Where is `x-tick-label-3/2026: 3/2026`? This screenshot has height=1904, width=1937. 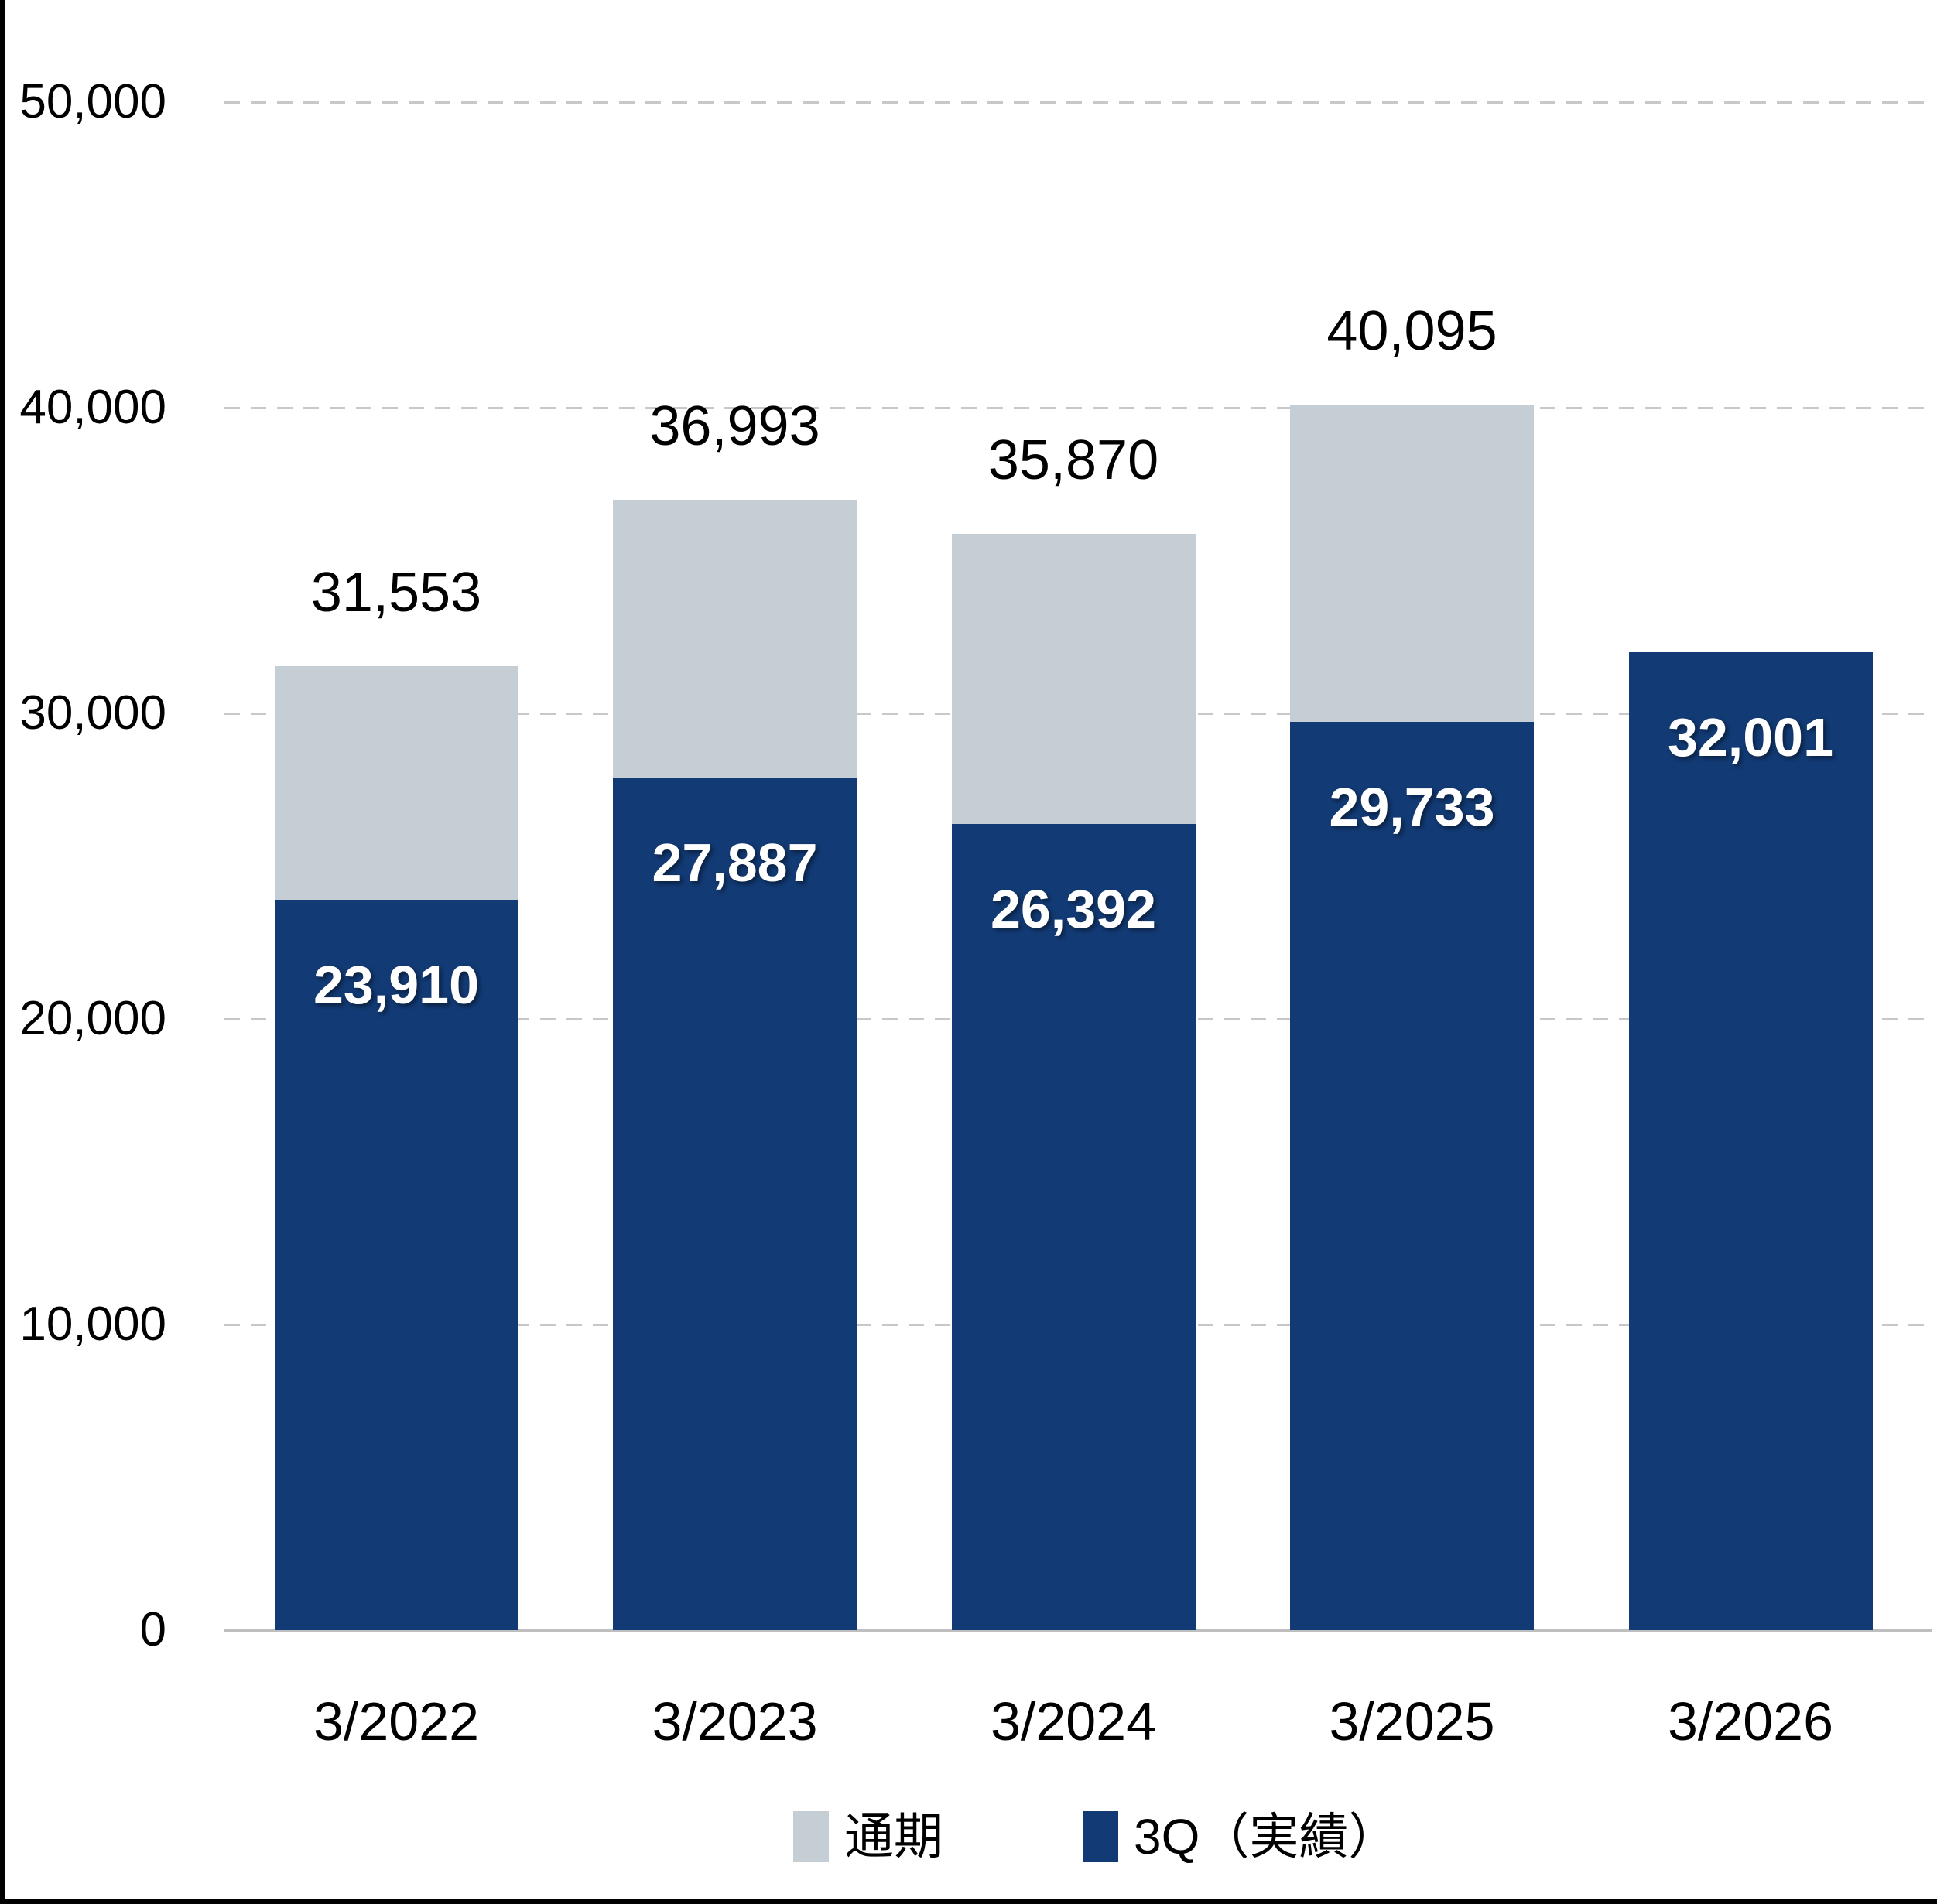 x-tick-label-3/2026: 3/2026 is located at coordinates (1750, 1722).